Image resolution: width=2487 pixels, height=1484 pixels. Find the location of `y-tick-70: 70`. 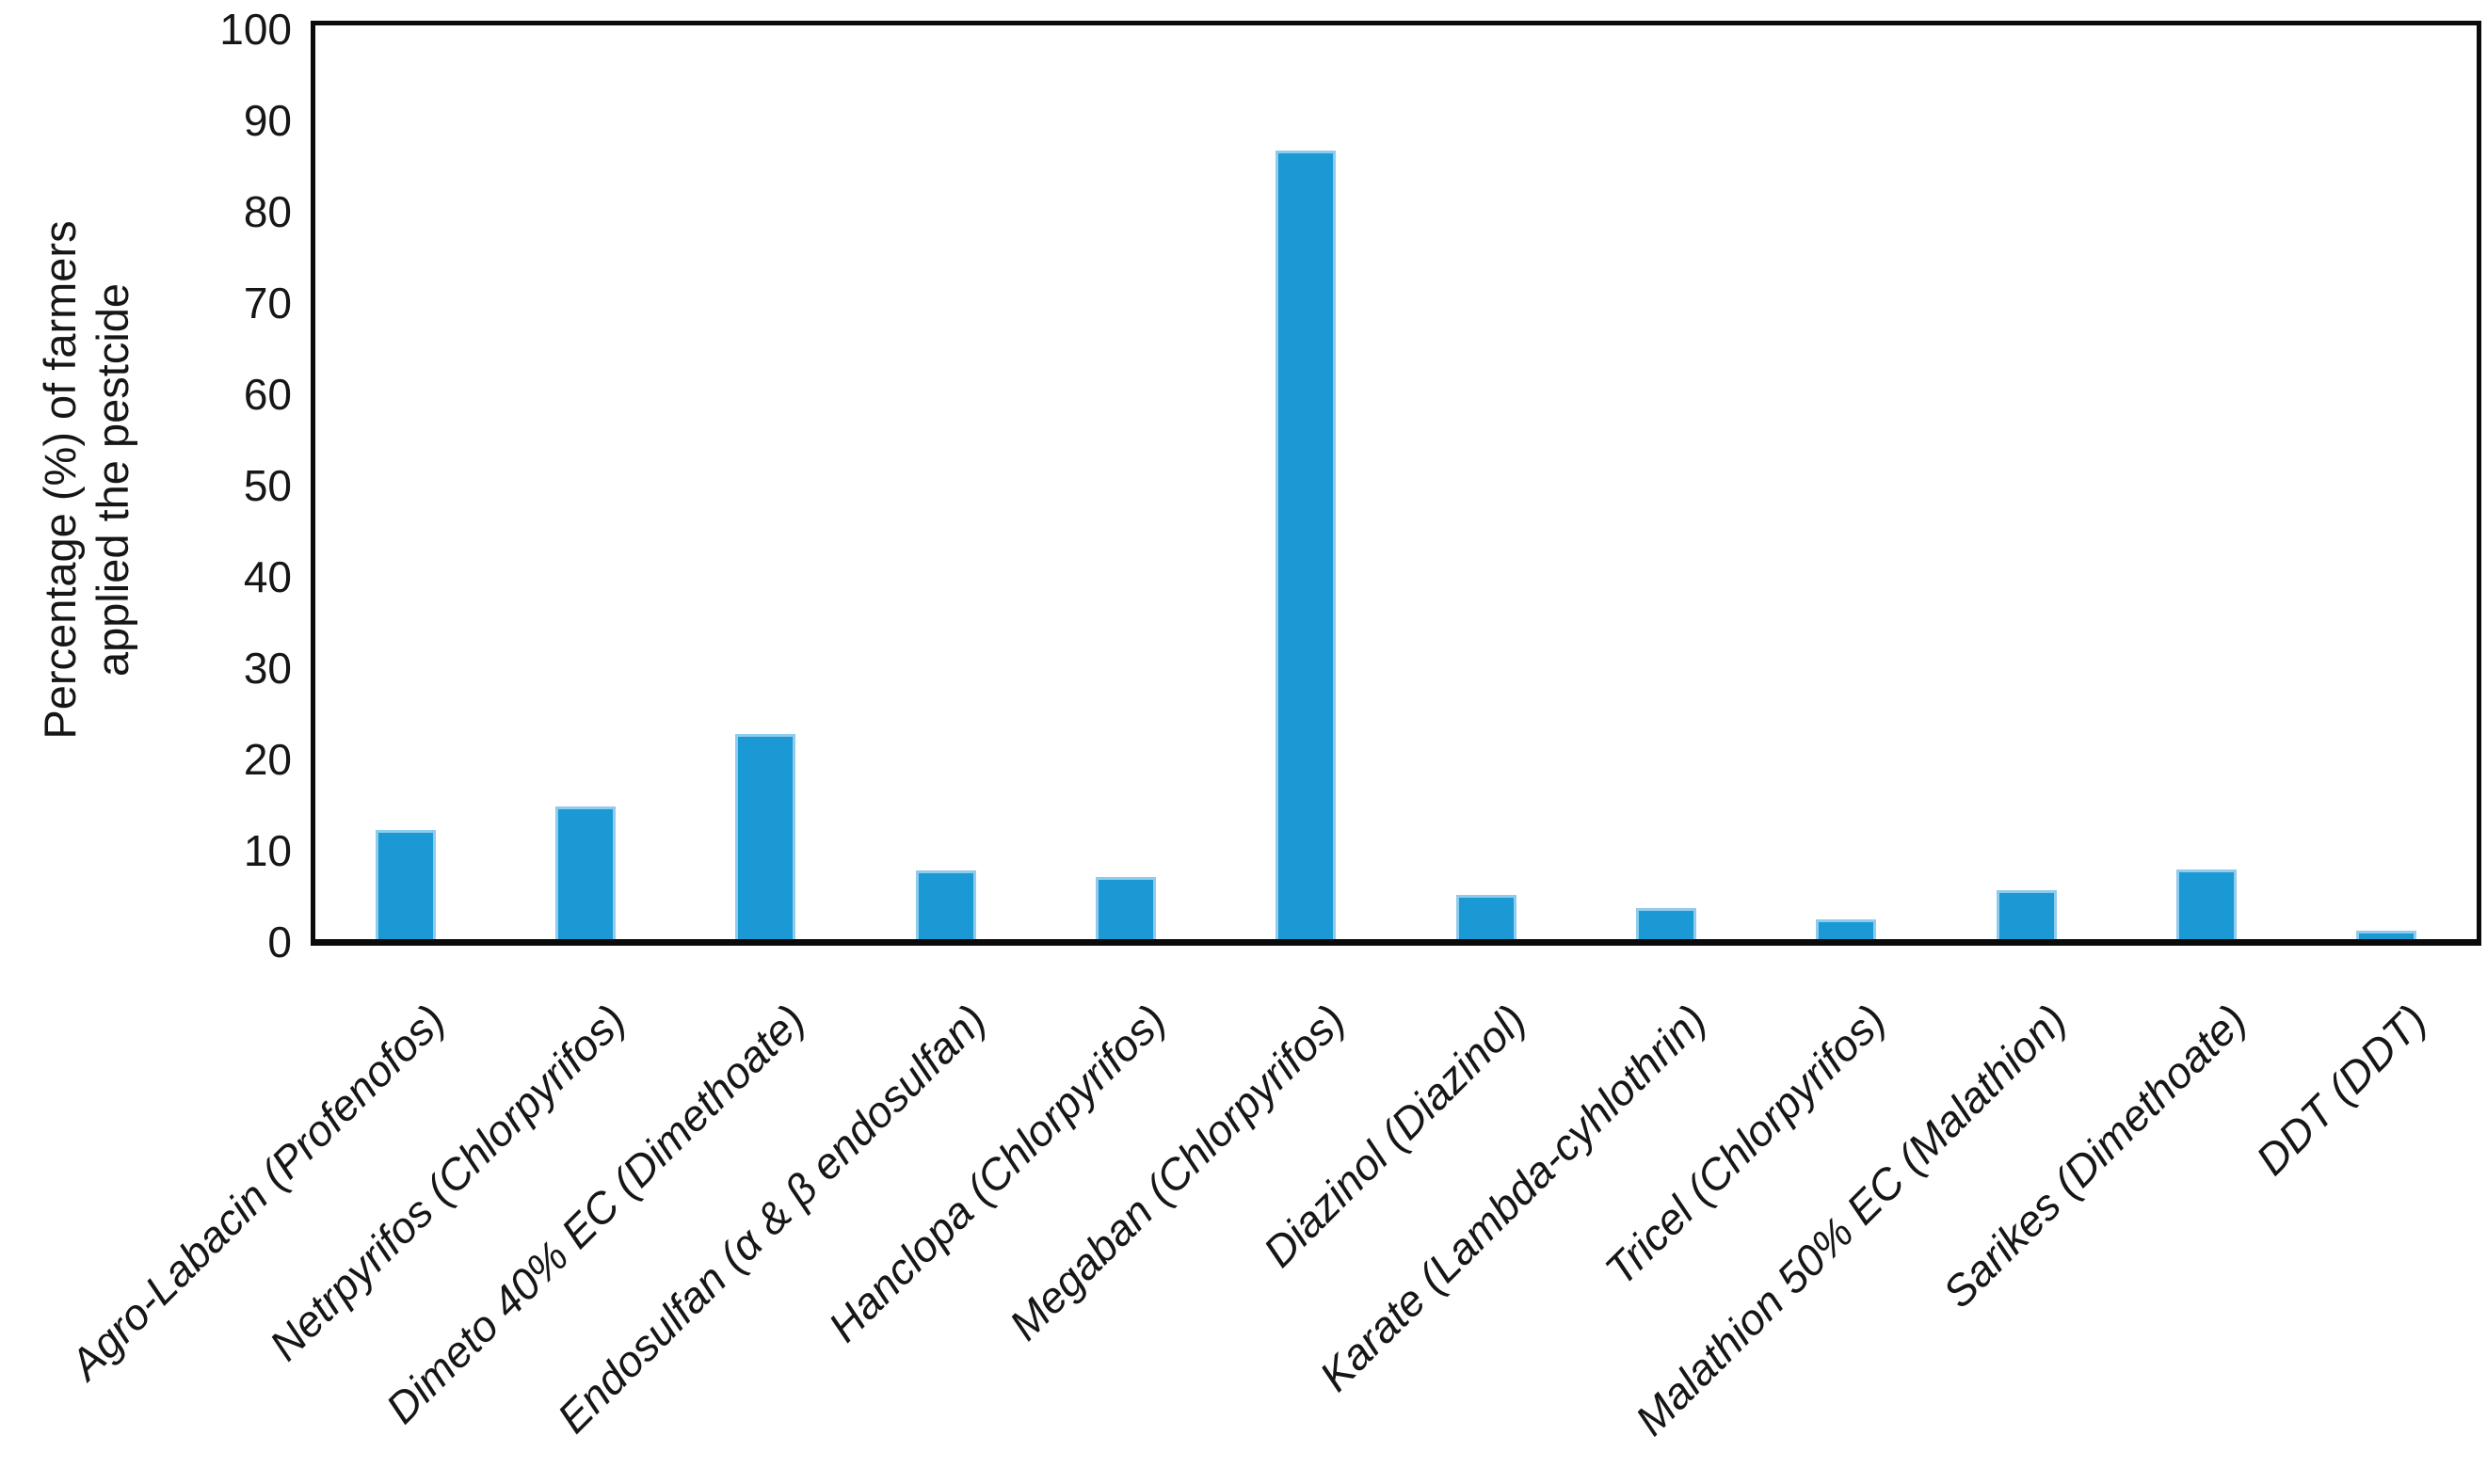

y-tick-70: 70 is located at coordinates (267, 303).